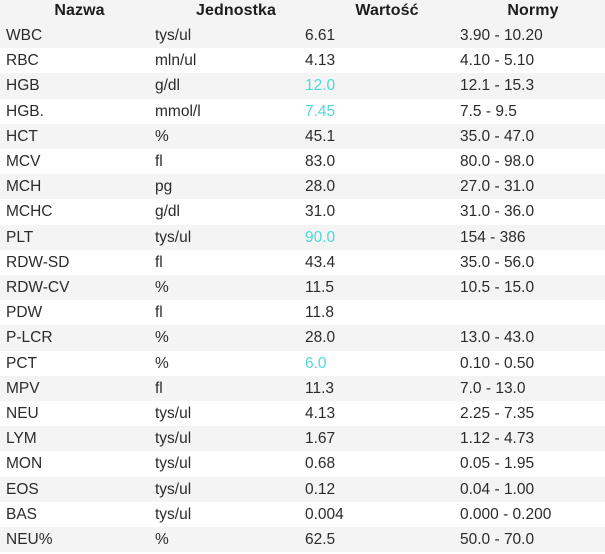 This screenshot has width=605, height=554. Describe the element at coordinates (380, 463) in the screenshot. I see `cell-value: 0.68` at that location.